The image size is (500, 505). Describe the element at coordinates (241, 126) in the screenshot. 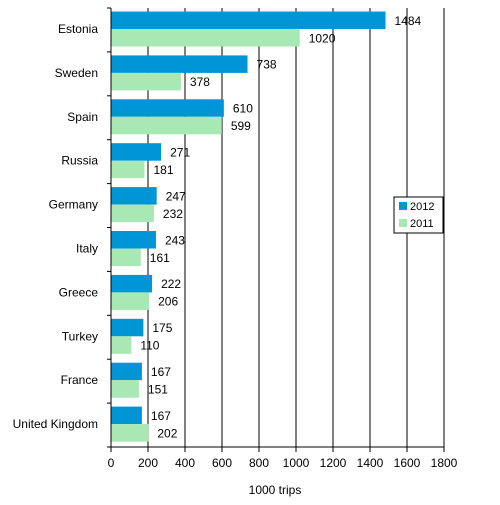

I see `value-label-spain-2011: 599` at that location.